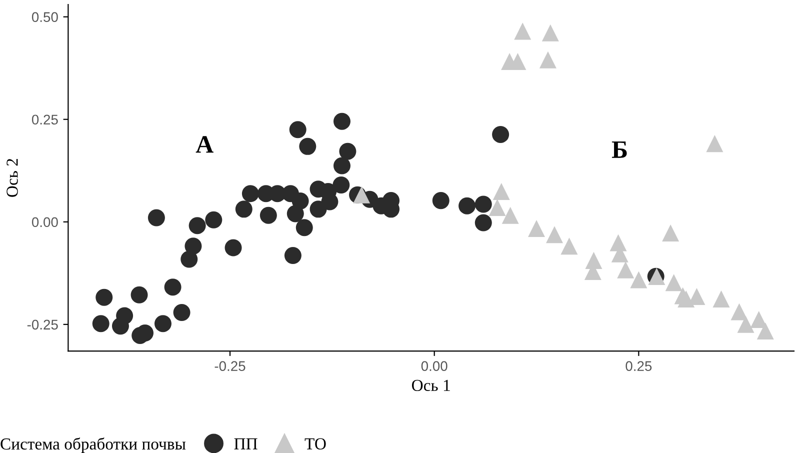  Describe the element at coordinates (639, 366) in the screenshot. I see `x-tick-label: 0.25` at that location.